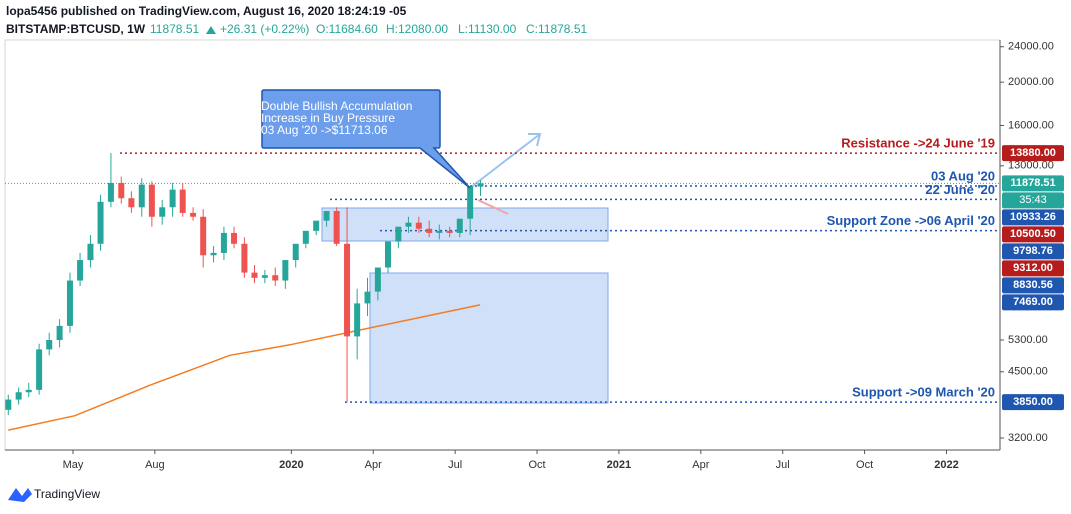  I want to click on price-tag-label: 9798.76, so click(1033, 251).